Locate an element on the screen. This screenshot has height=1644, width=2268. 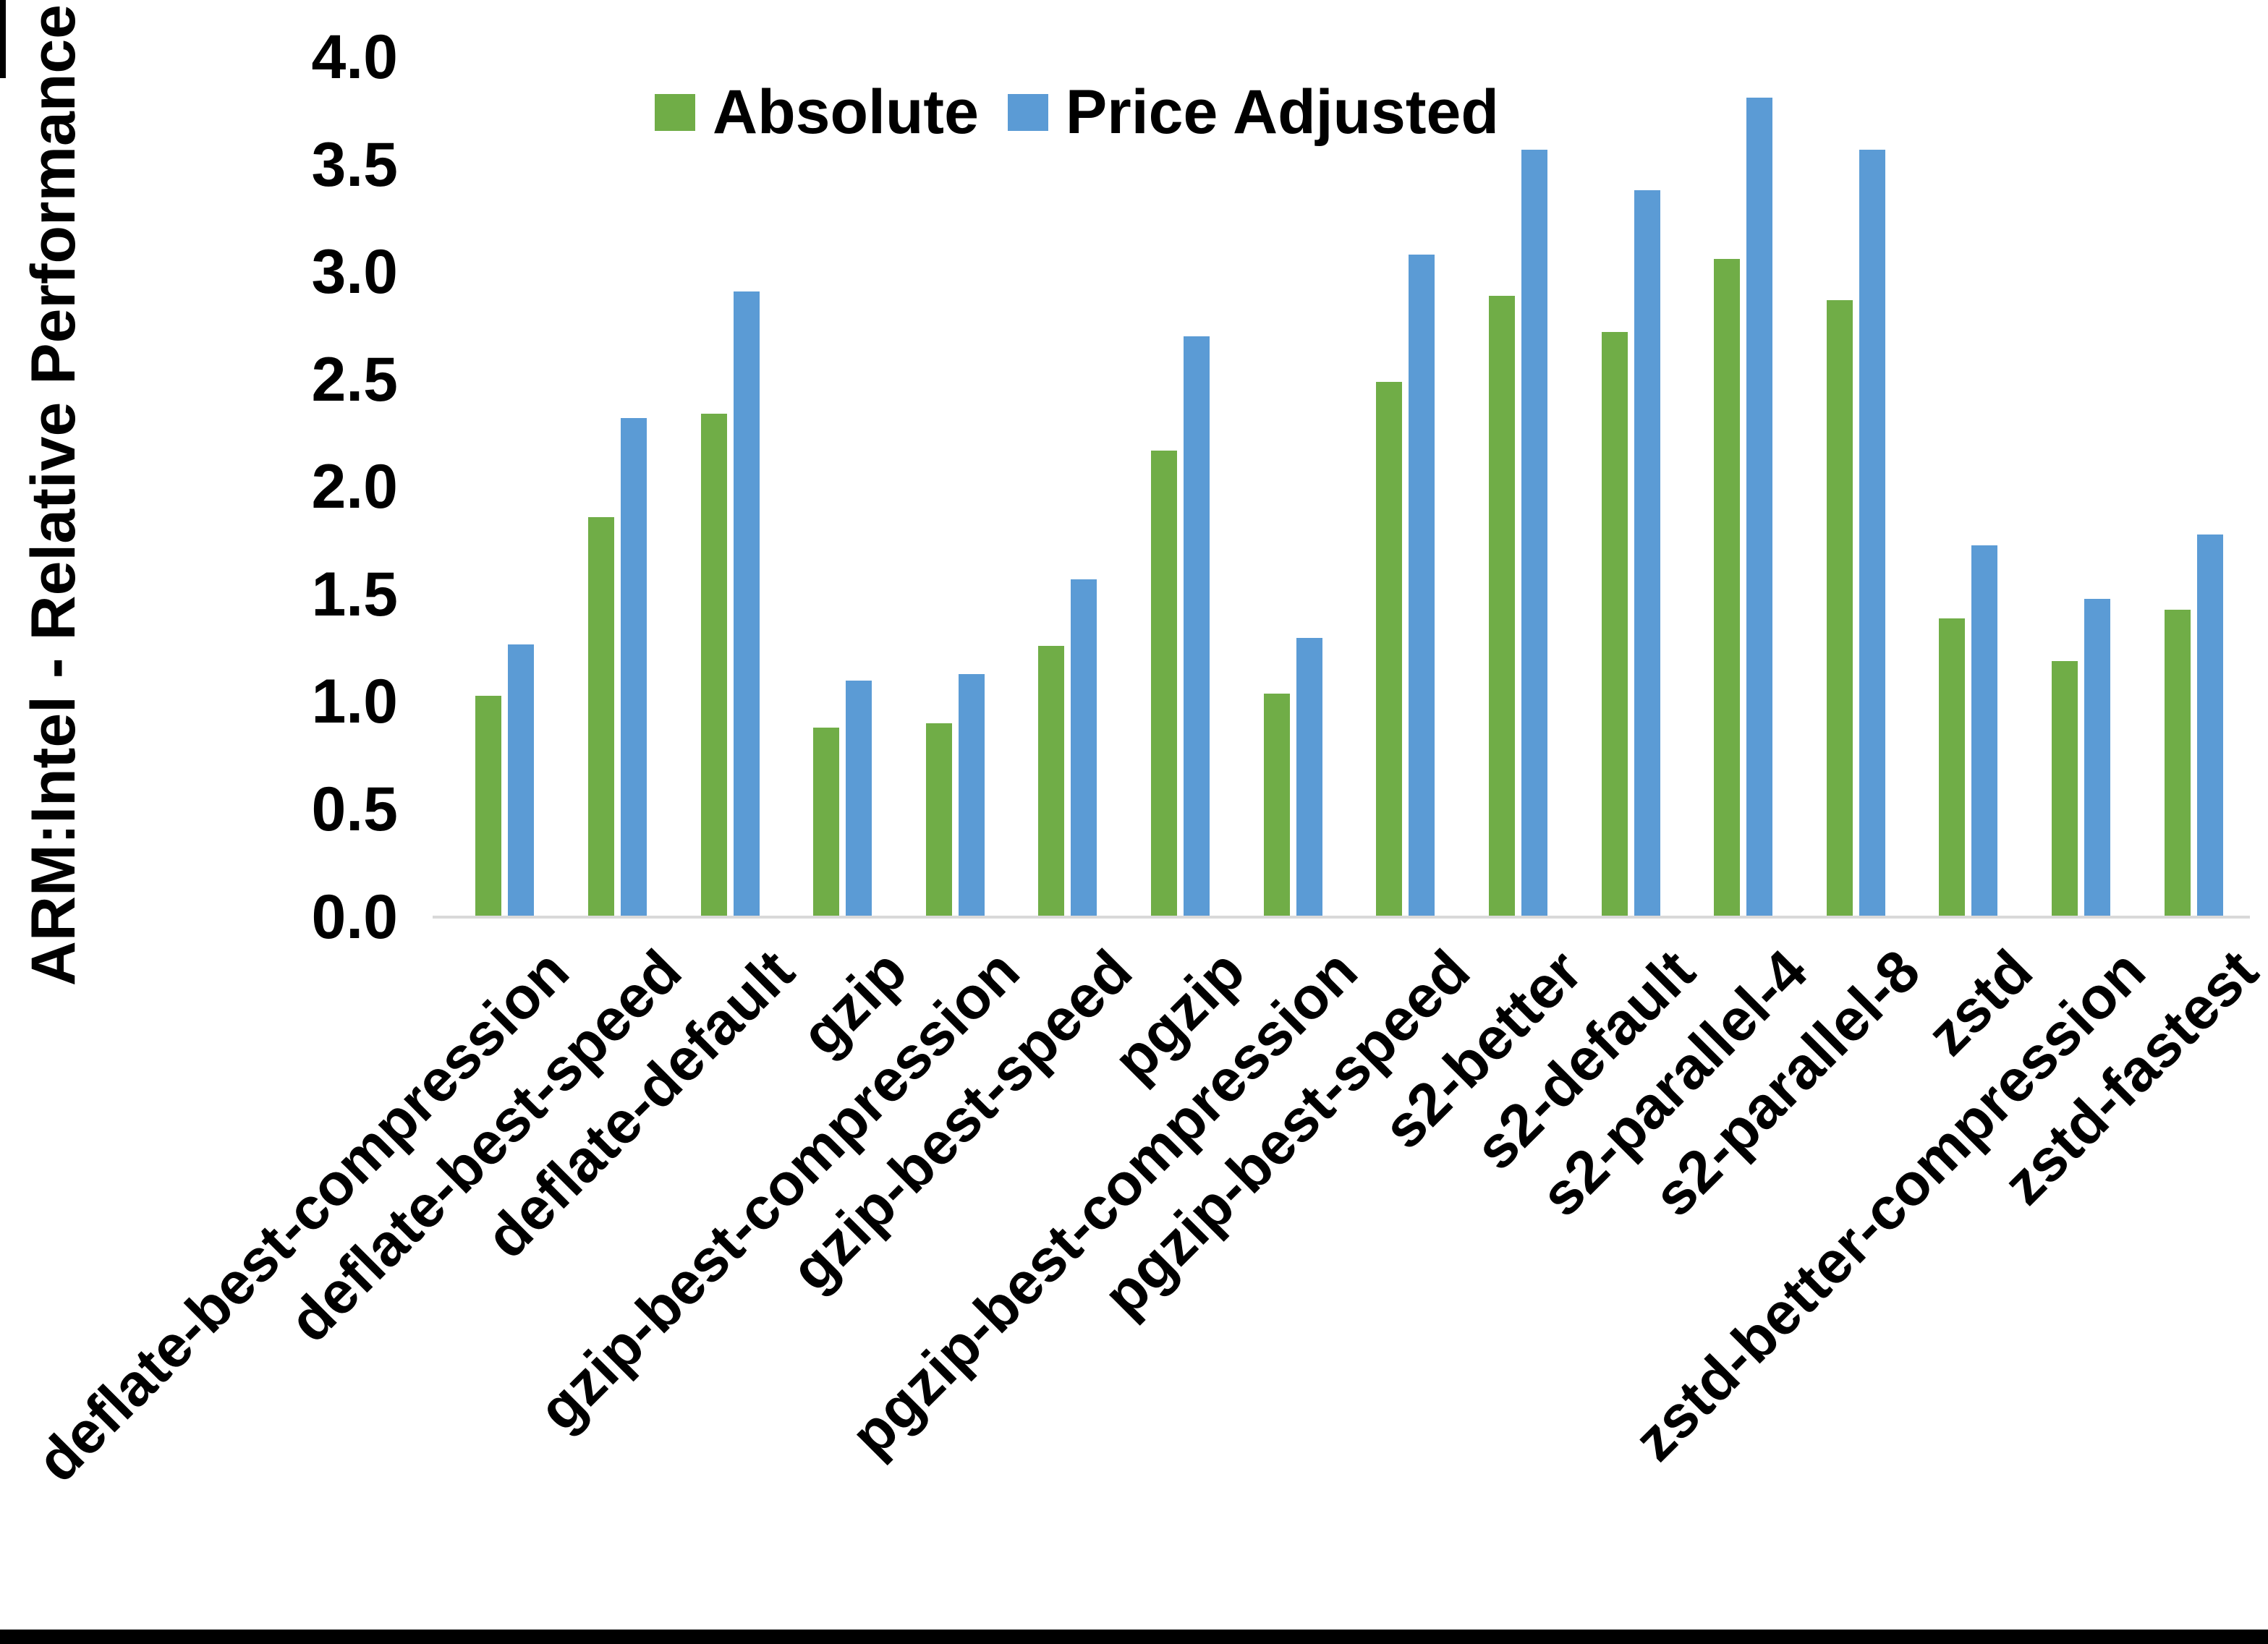
y-axis-tick-label: 3.5 is located at coordinates (354, 164).